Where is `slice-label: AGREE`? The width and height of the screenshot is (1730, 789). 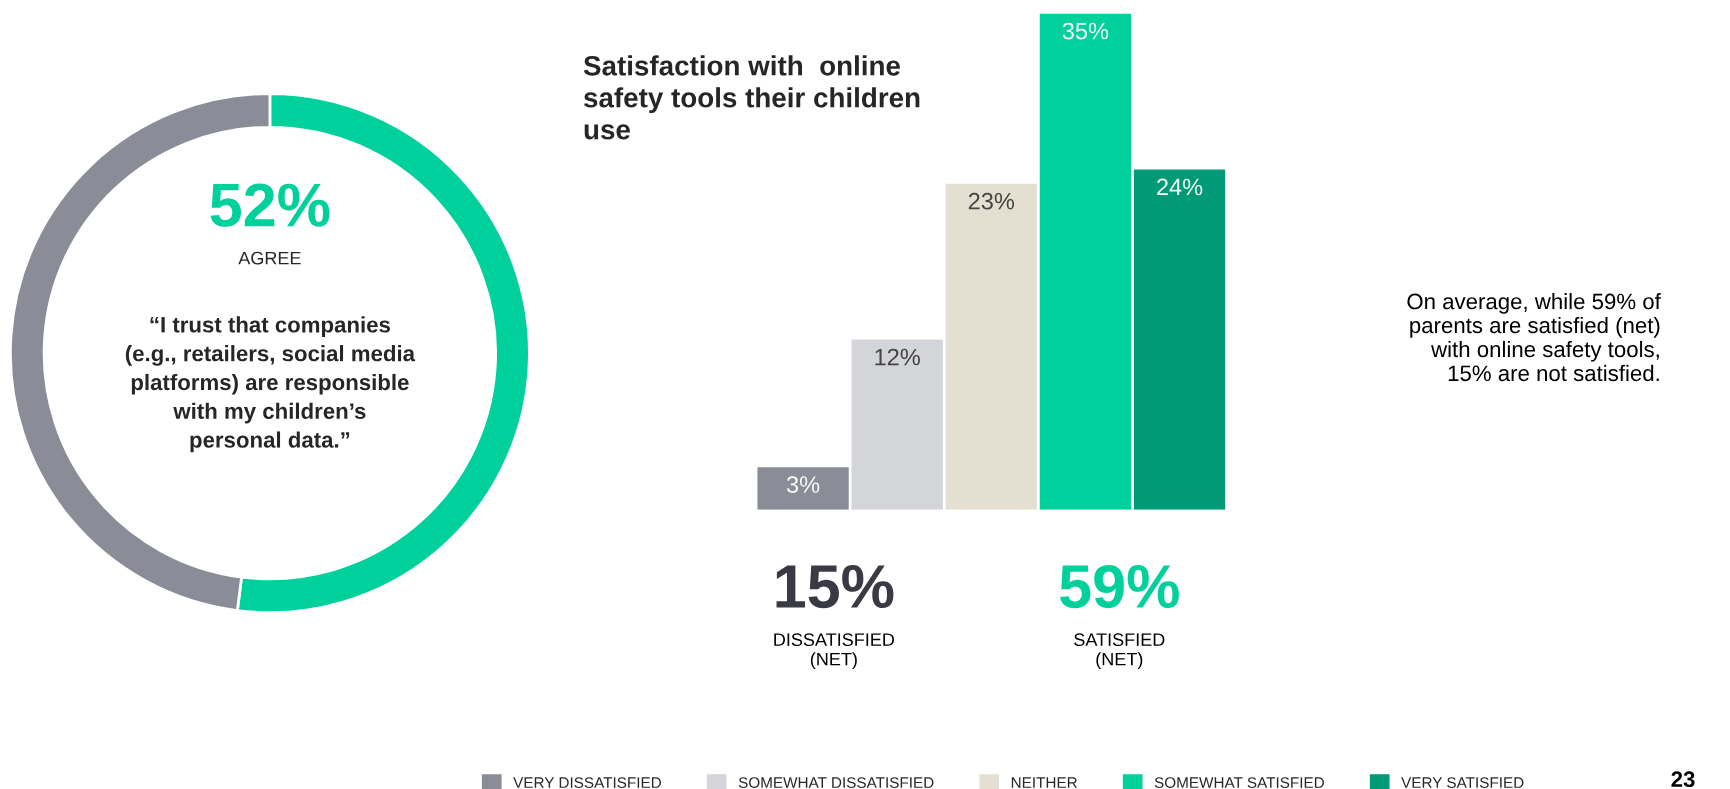
slice-label: AGREE is located at coordinates (269, 258).